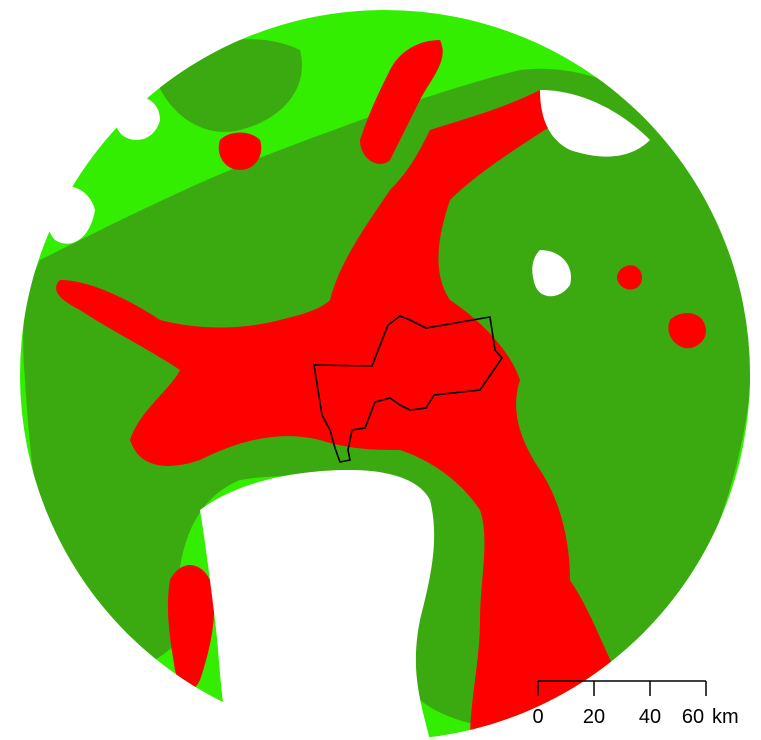  I want to click on study-area-boundary, so click(408, 389).